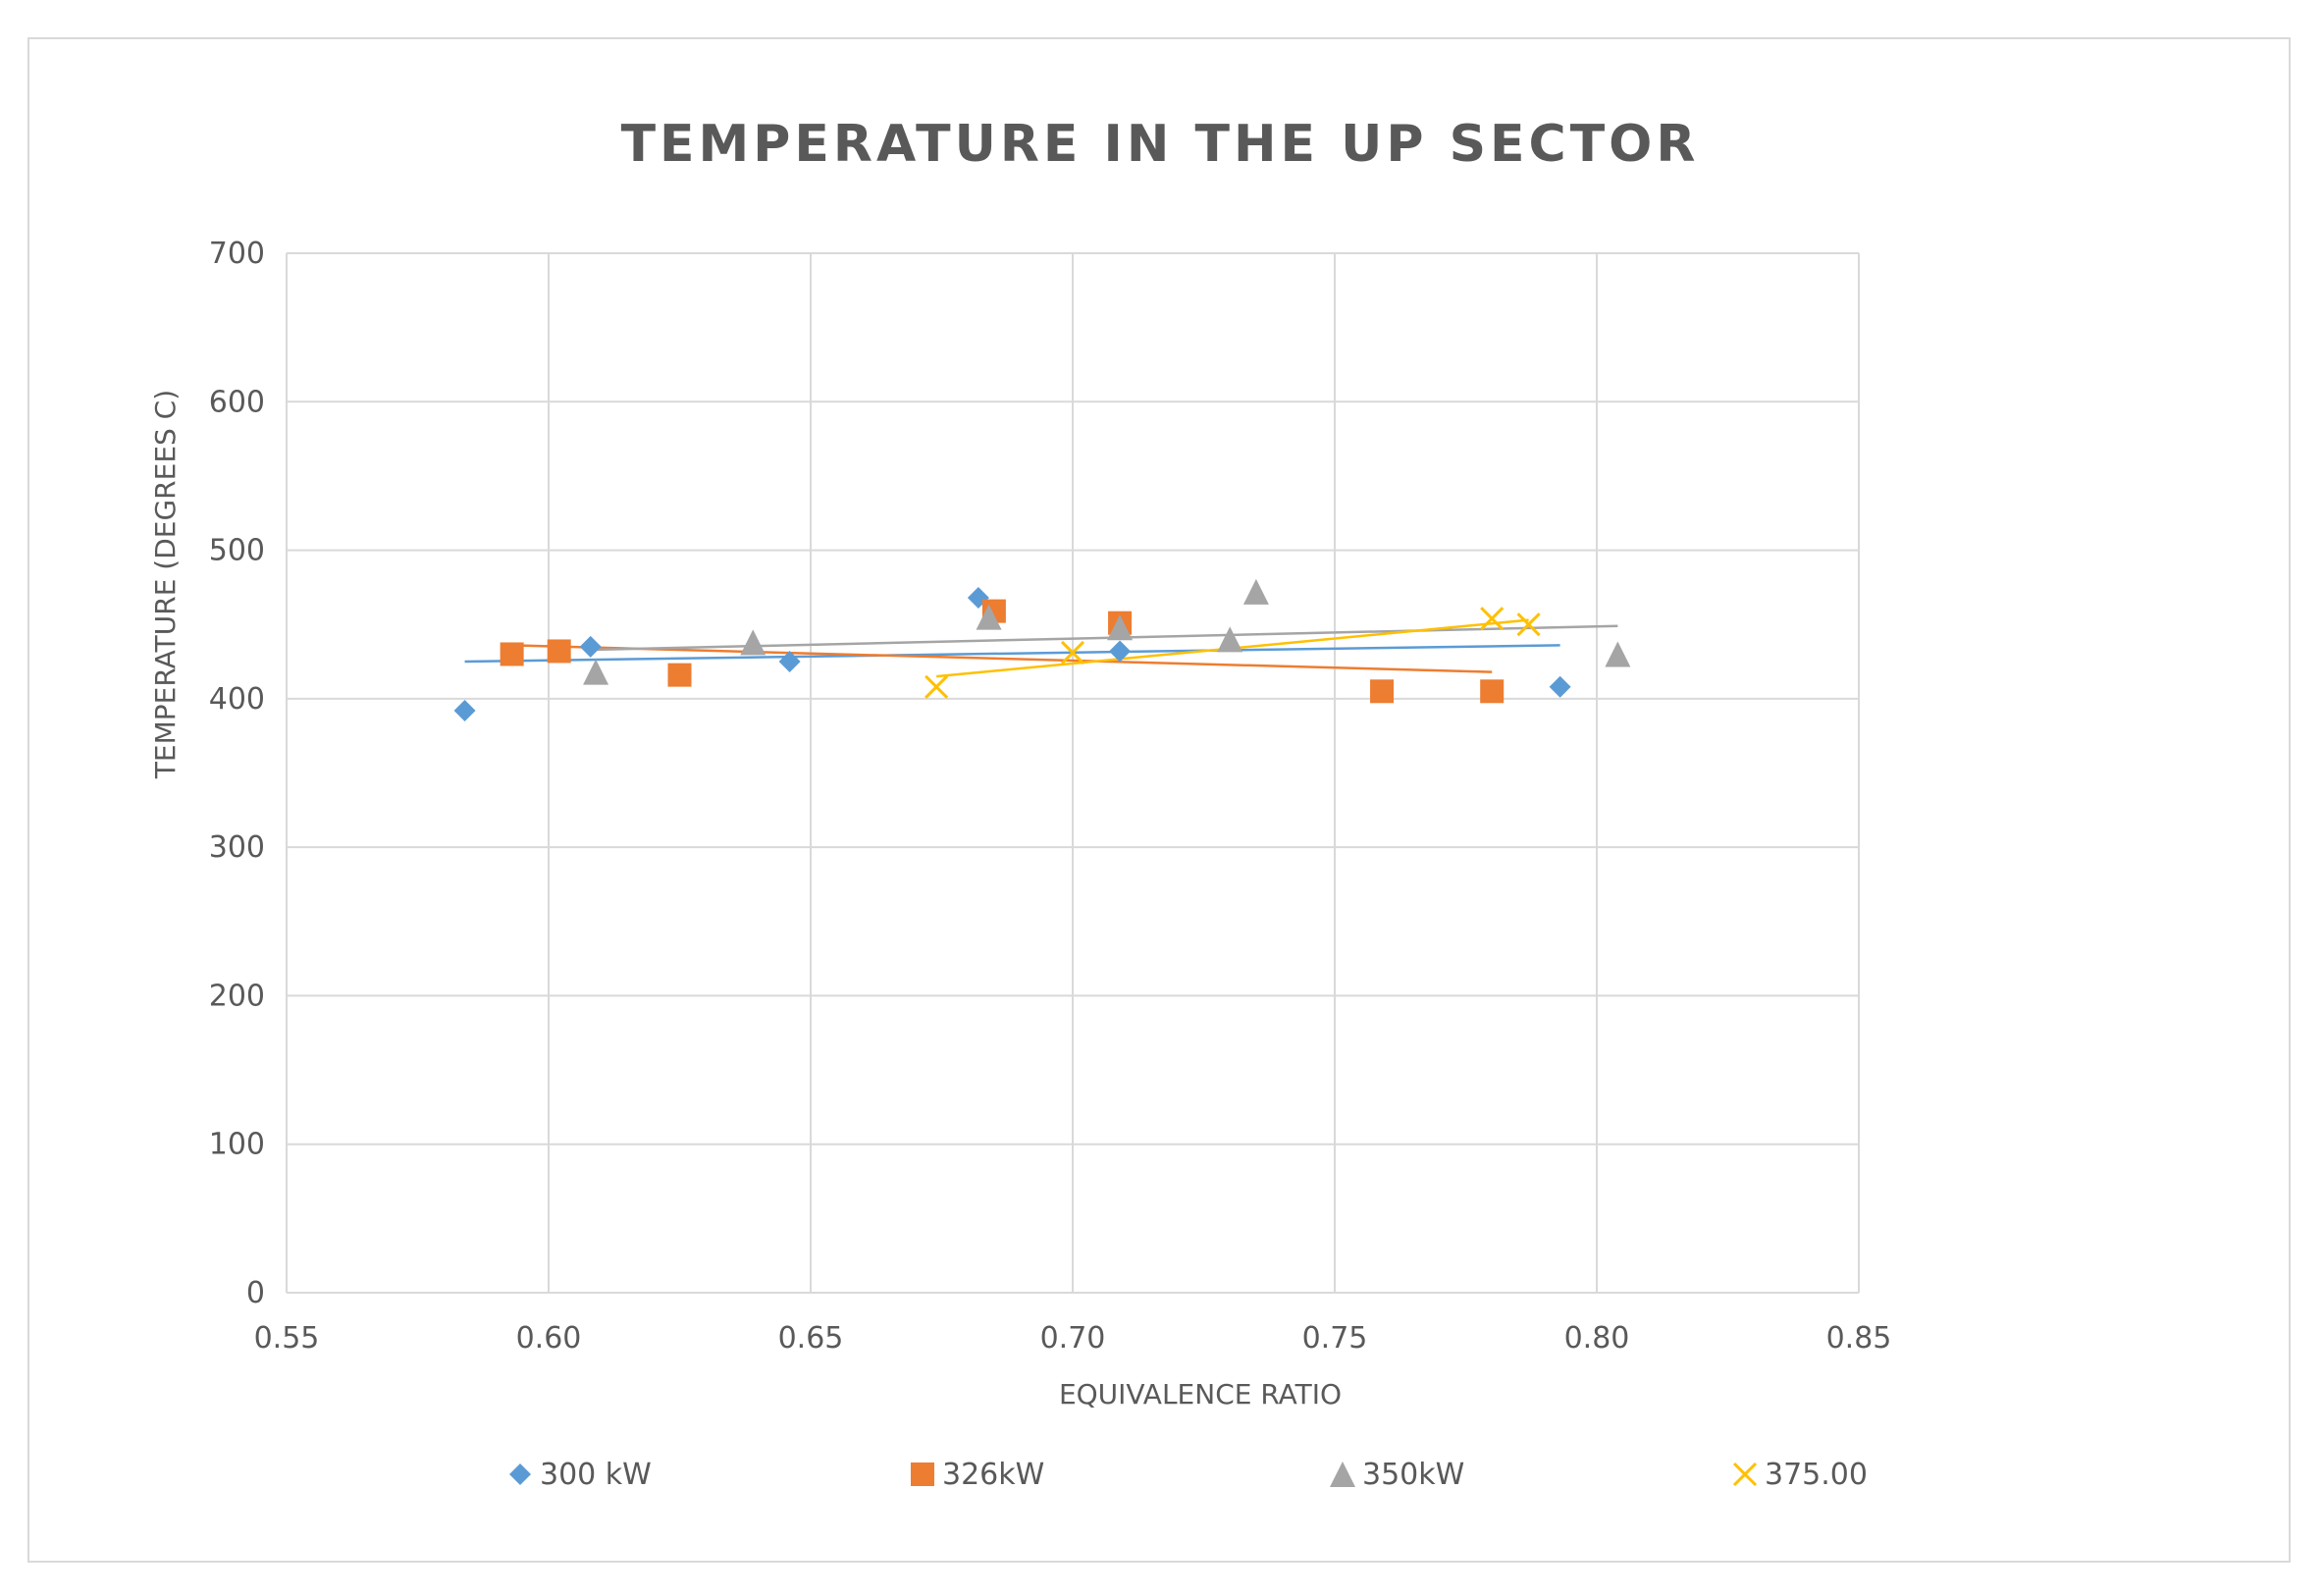 The width and height of the screenshot is (2324, 1596). I want to click on data-points, so click(1042, 649).